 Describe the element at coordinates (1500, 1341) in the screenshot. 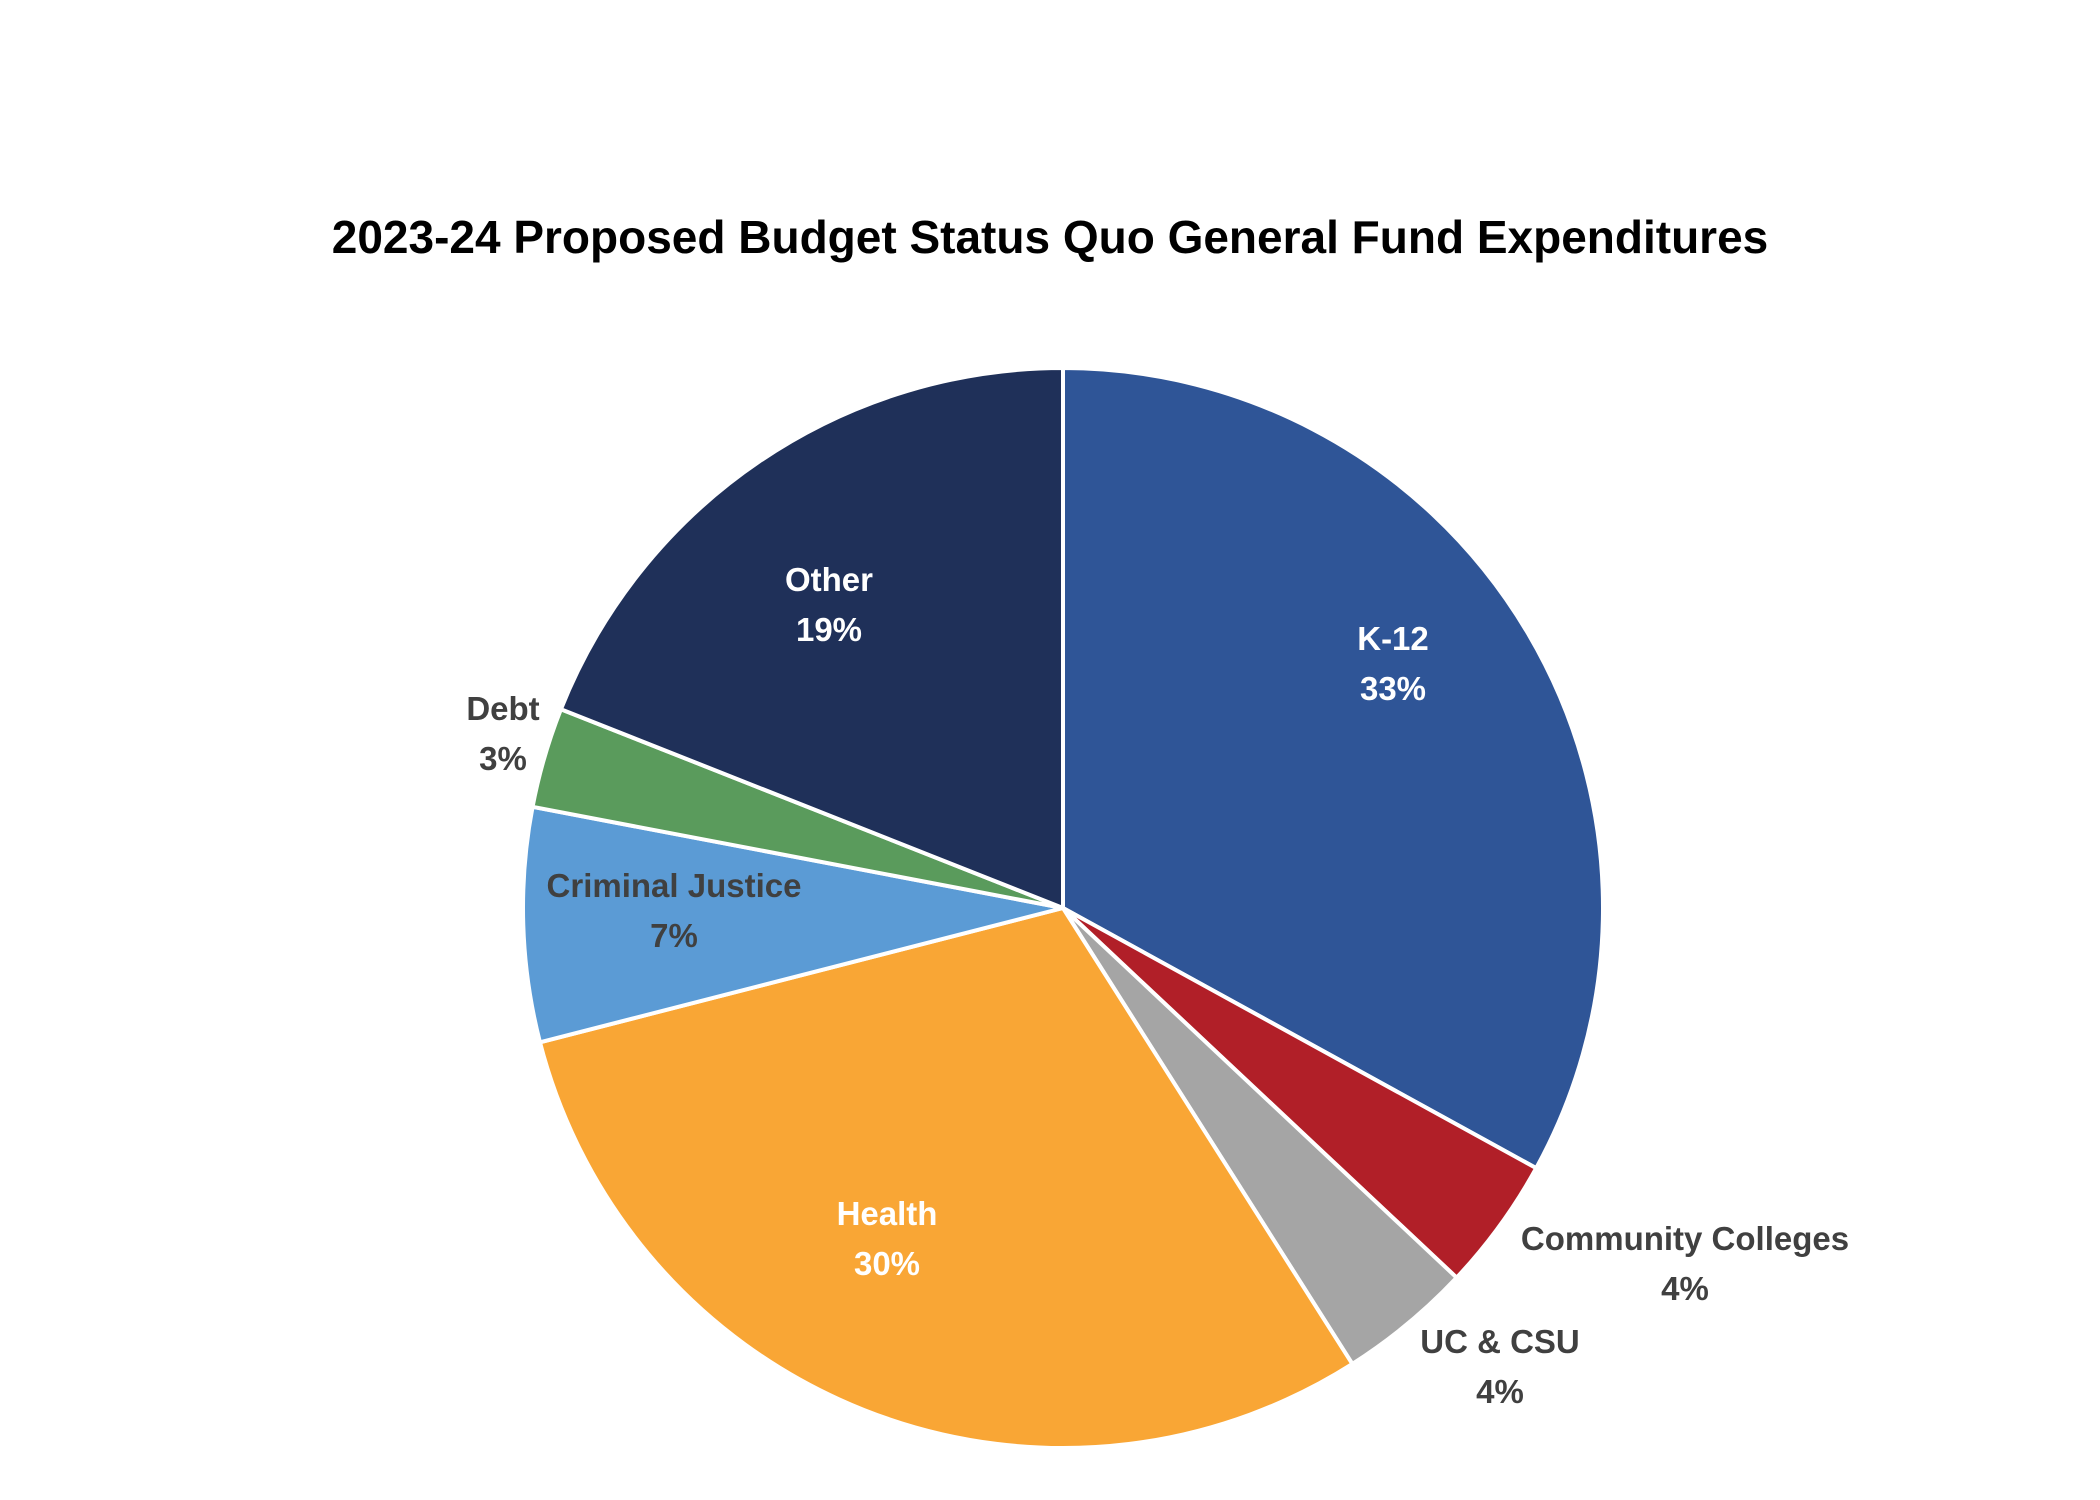

I see `slice-name-uc-csu: UC & CSU` at that location.